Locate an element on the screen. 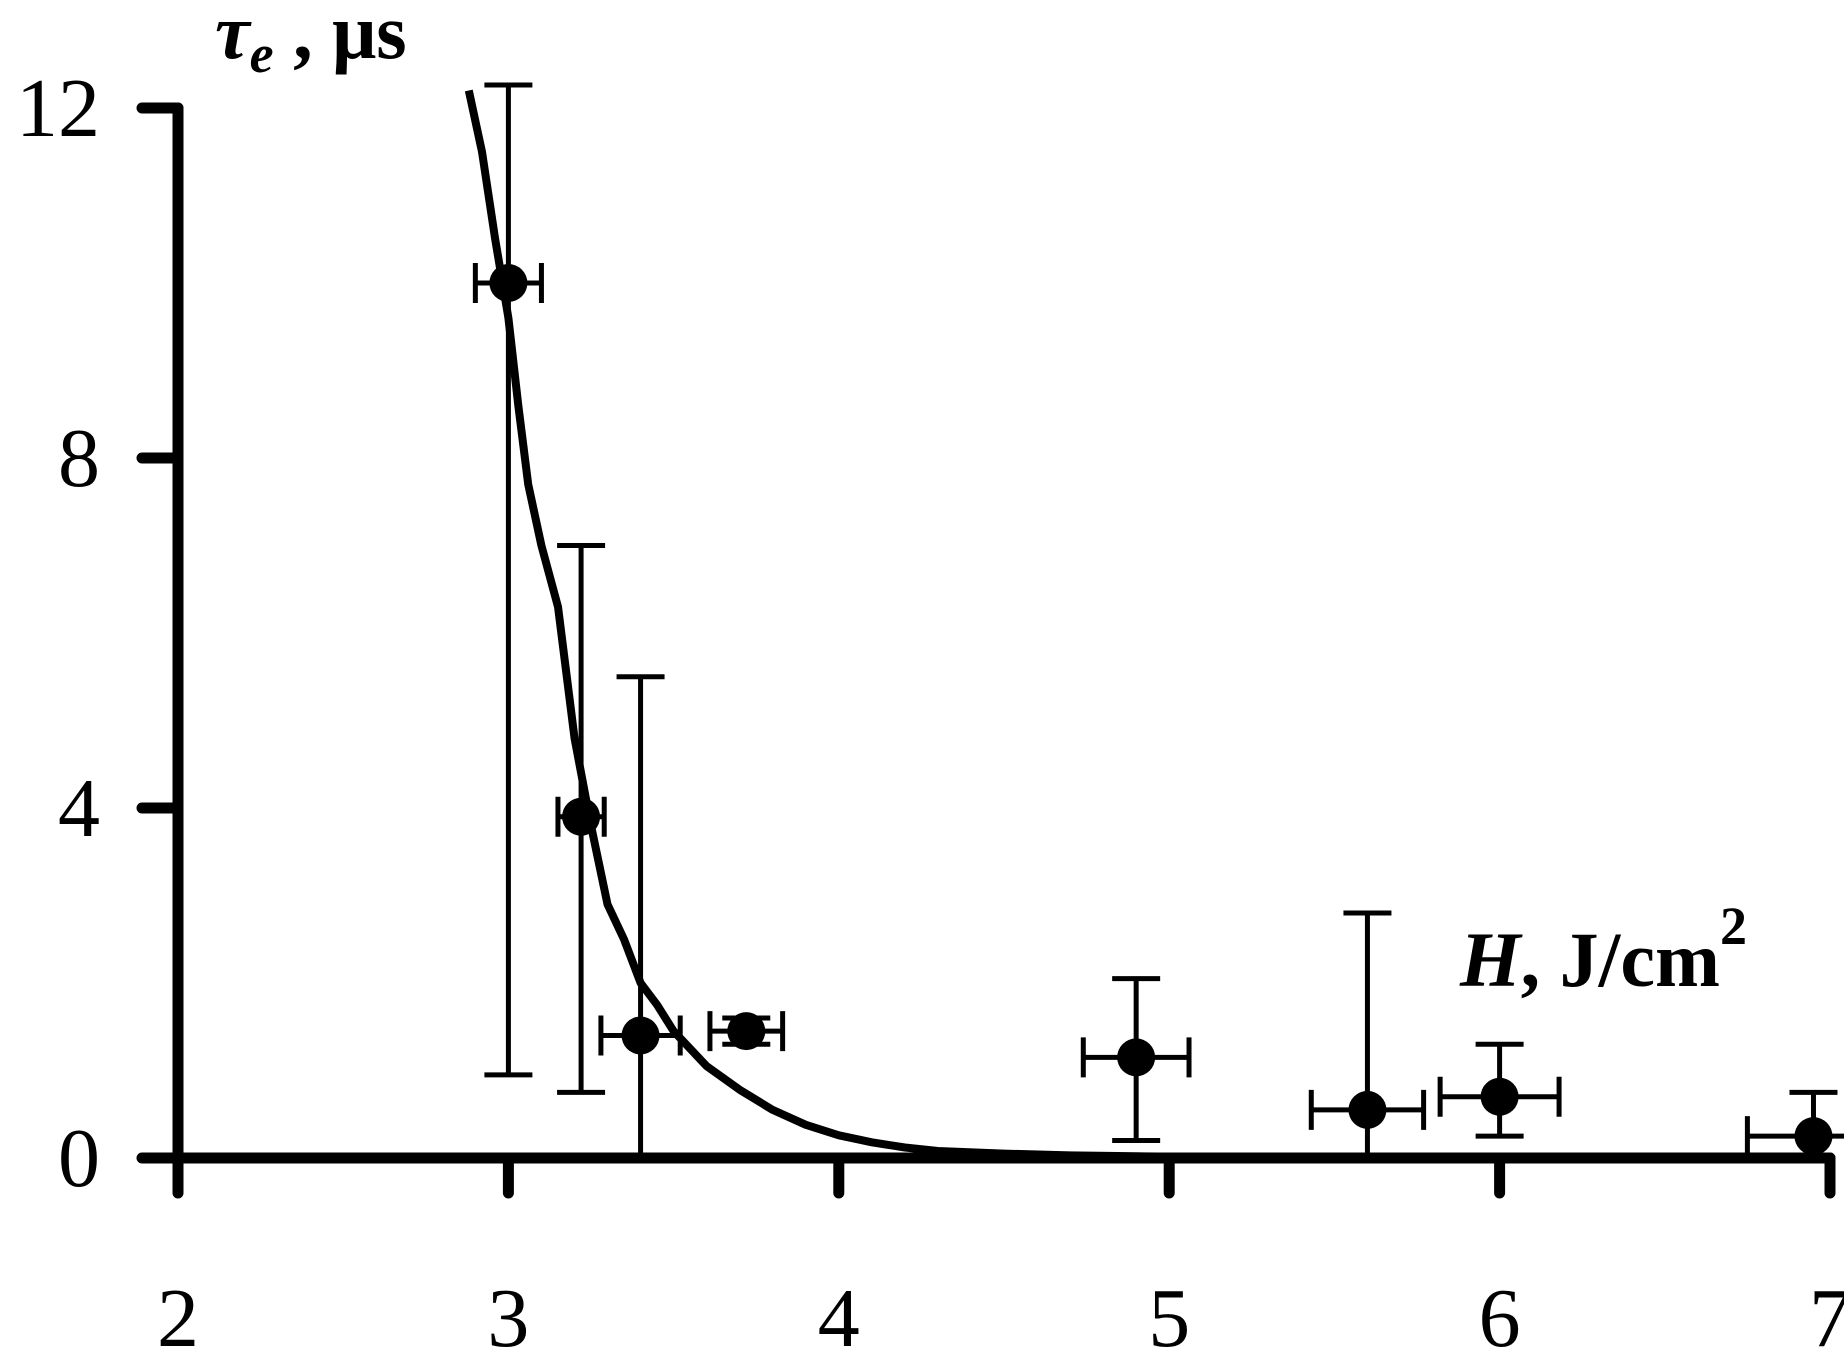 This screenshot has width=1844, height=1359. y-tick-label: 8 is located at coordinates (79, 458).